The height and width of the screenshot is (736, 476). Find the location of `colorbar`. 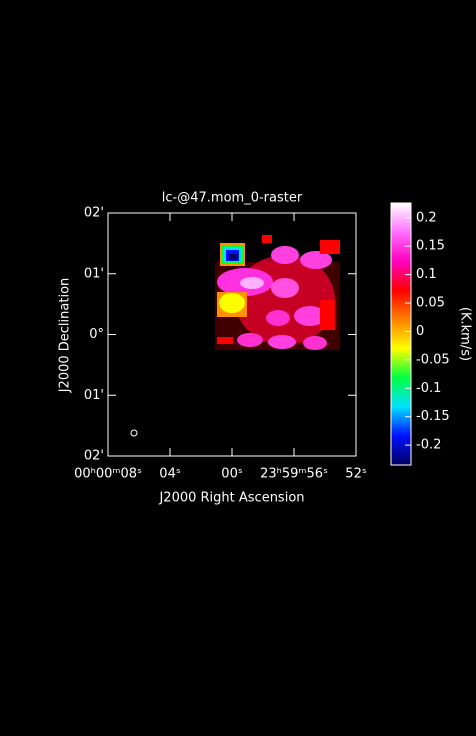

colorbar is located at coordinates (401, 334).